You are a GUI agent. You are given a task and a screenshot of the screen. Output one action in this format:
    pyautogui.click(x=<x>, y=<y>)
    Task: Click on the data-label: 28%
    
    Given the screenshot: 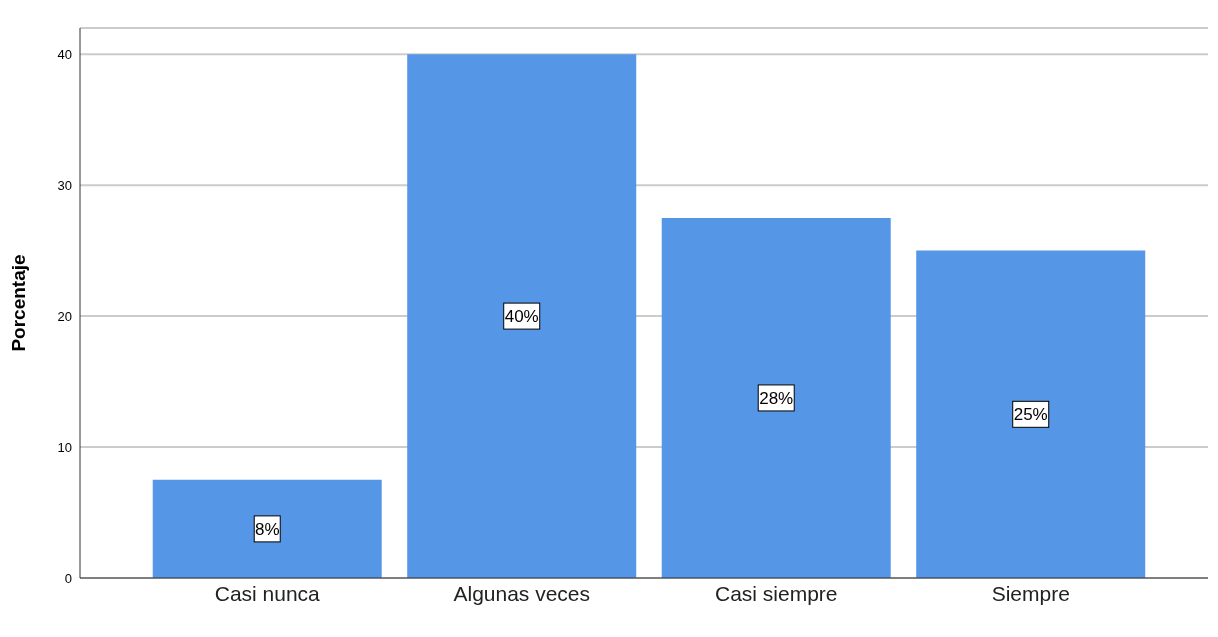 What is the action you would take?
    pyautogui.click(x=776, y=398)
    